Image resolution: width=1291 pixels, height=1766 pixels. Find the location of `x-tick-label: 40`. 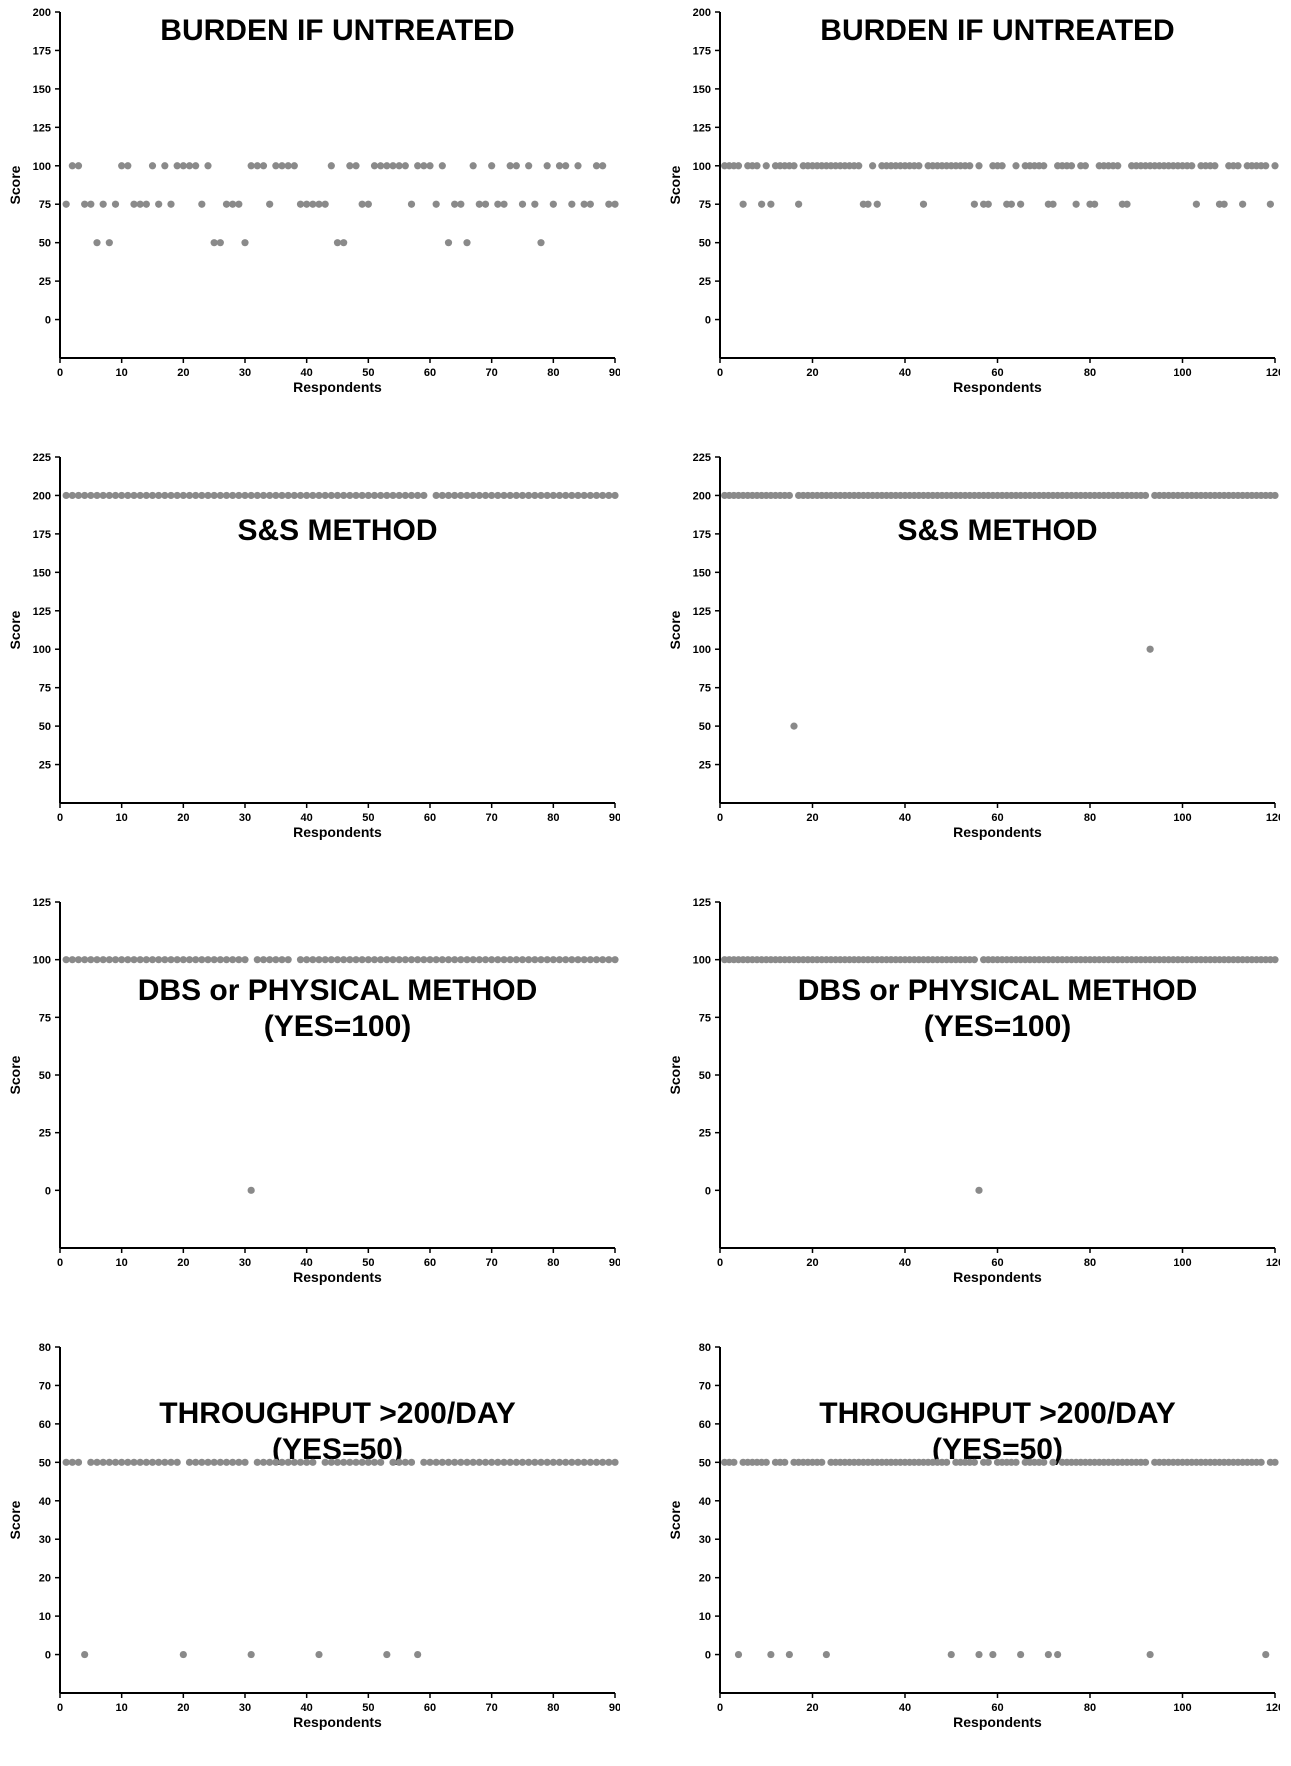

x-tick-label: 40 is located at coordinates (905, 818).